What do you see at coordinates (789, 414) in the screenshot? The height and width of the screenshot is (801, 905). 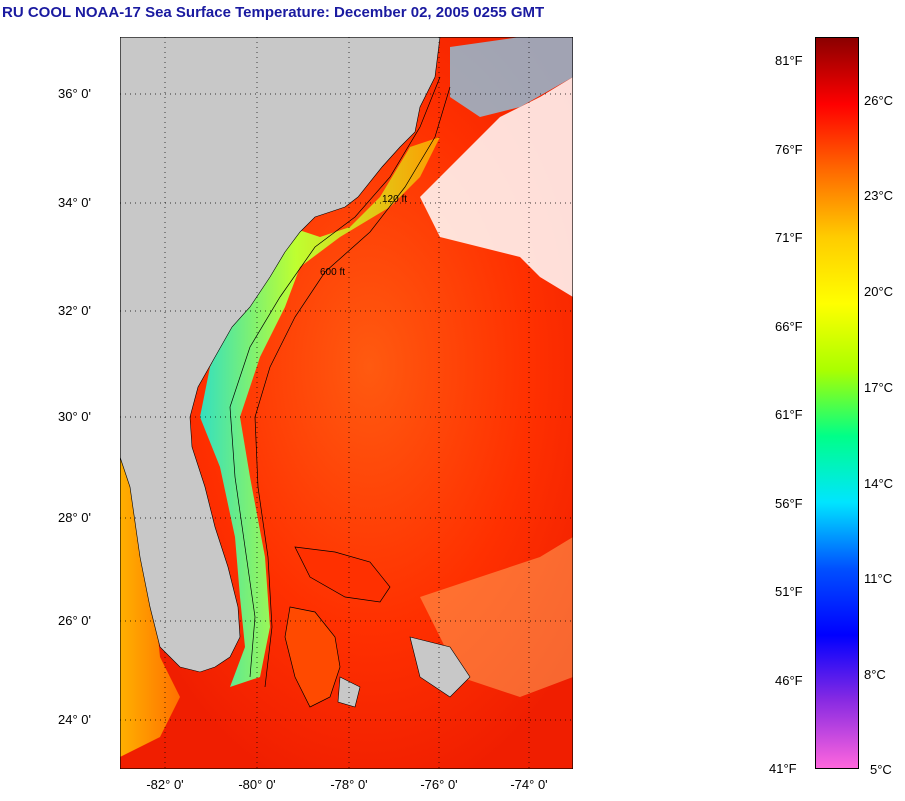 I see `colorbar-f-61: 61°F` at bounding box center [789, 414].